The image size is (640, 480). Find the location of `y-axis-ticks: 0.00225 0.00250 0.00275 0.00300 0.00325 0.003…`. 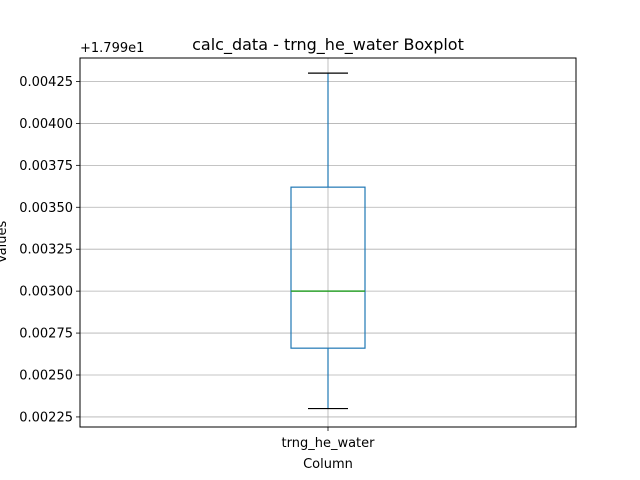

y-axis-ticks: 0.00225 0.00250 0.00275 0.00300 0.00325 0.003… is located at coordinates (49, 250).